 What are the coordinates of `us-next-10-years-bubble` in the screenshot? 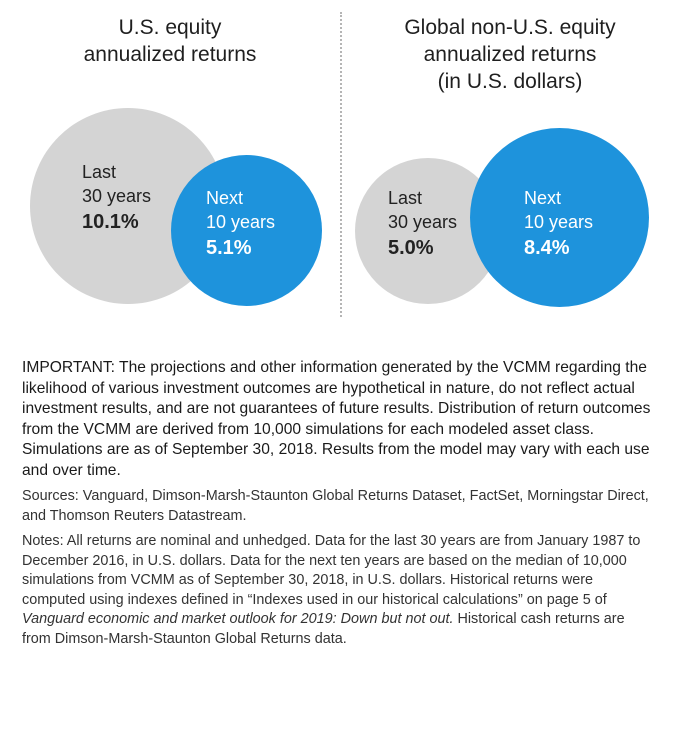 It's located at (246, 230).